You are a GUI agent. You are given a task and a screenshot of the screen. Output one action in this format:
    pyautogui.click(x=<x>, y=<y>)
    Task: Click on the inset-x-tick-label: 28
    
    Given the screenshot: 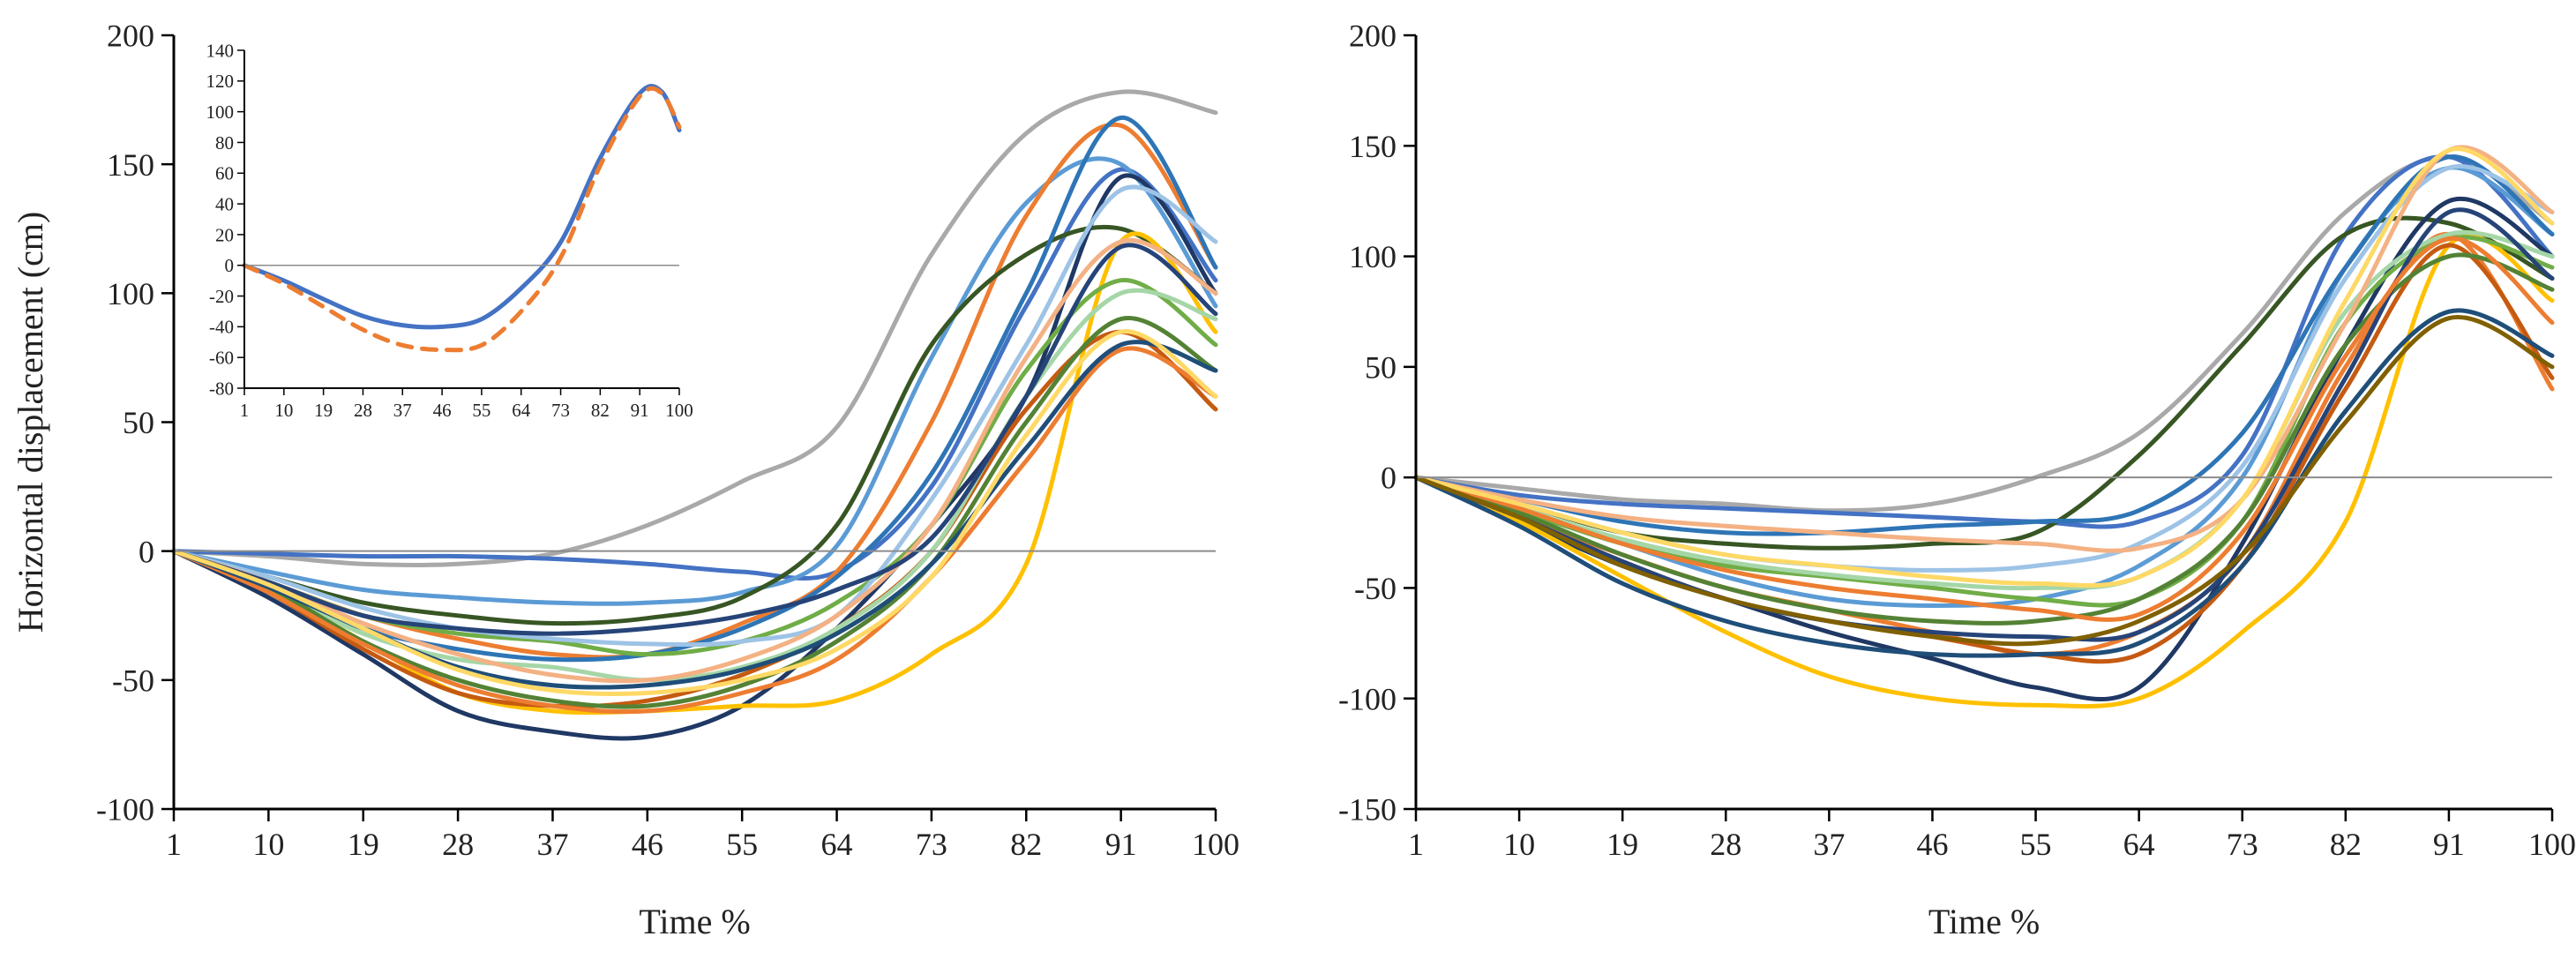 What is the action you would take?
    pyautogui.click(x=363, y=410)
    